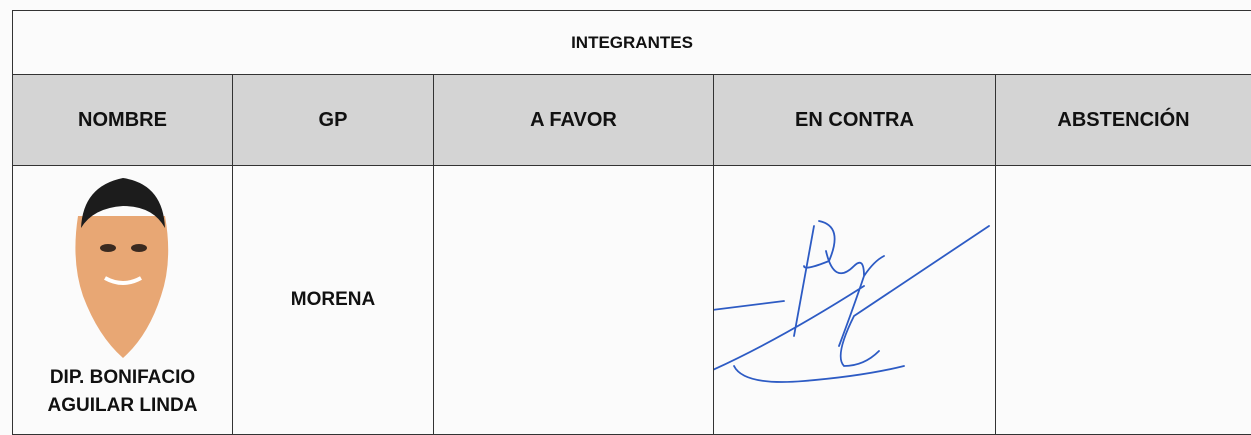 This screenshot has height=435, width=1251. What do you see at coordinates (1123, 120) in the screenshot?
I see `header-cell: ABSTENCIÓN` at bounding box center [1123, 120].